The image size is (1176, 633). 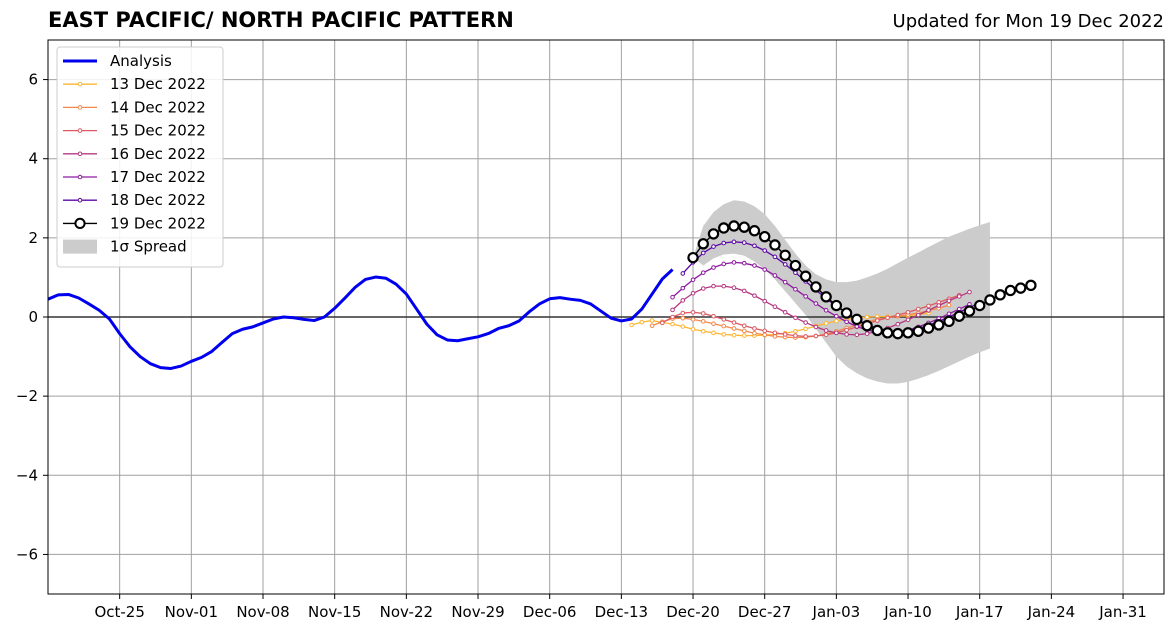 I want to click on legend-label: 1σ Spread, so click(x=148, y=247).